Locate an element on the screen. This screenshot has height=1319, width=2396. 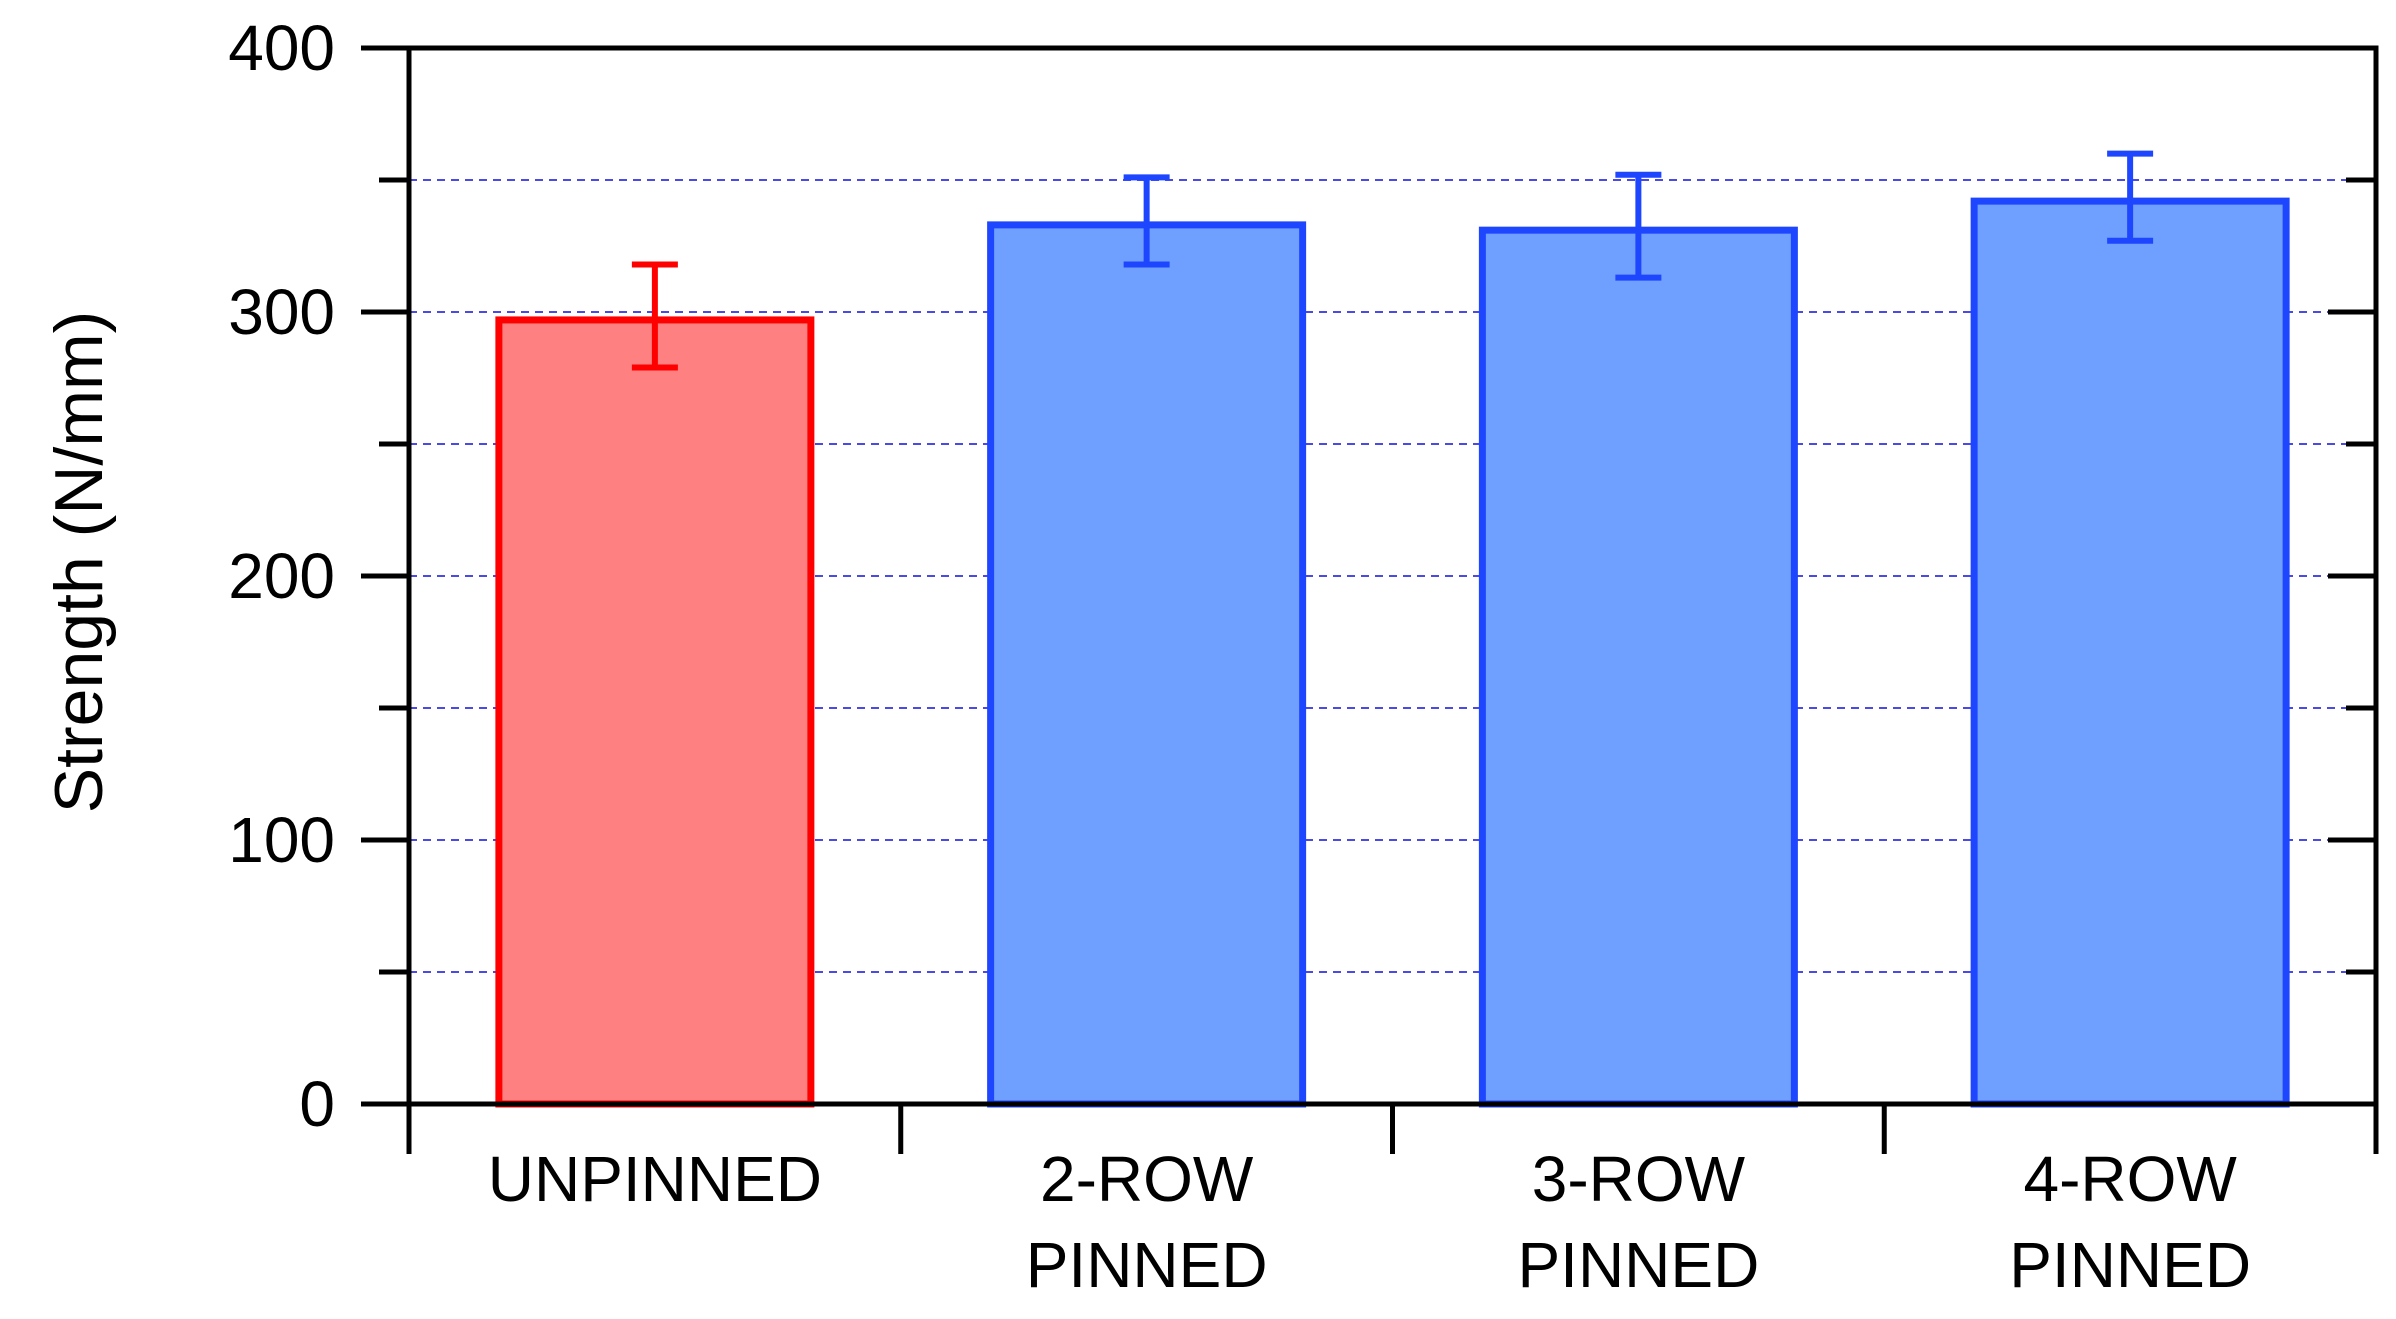
y-tick-label: 200 is located at coordinates (281, 576).